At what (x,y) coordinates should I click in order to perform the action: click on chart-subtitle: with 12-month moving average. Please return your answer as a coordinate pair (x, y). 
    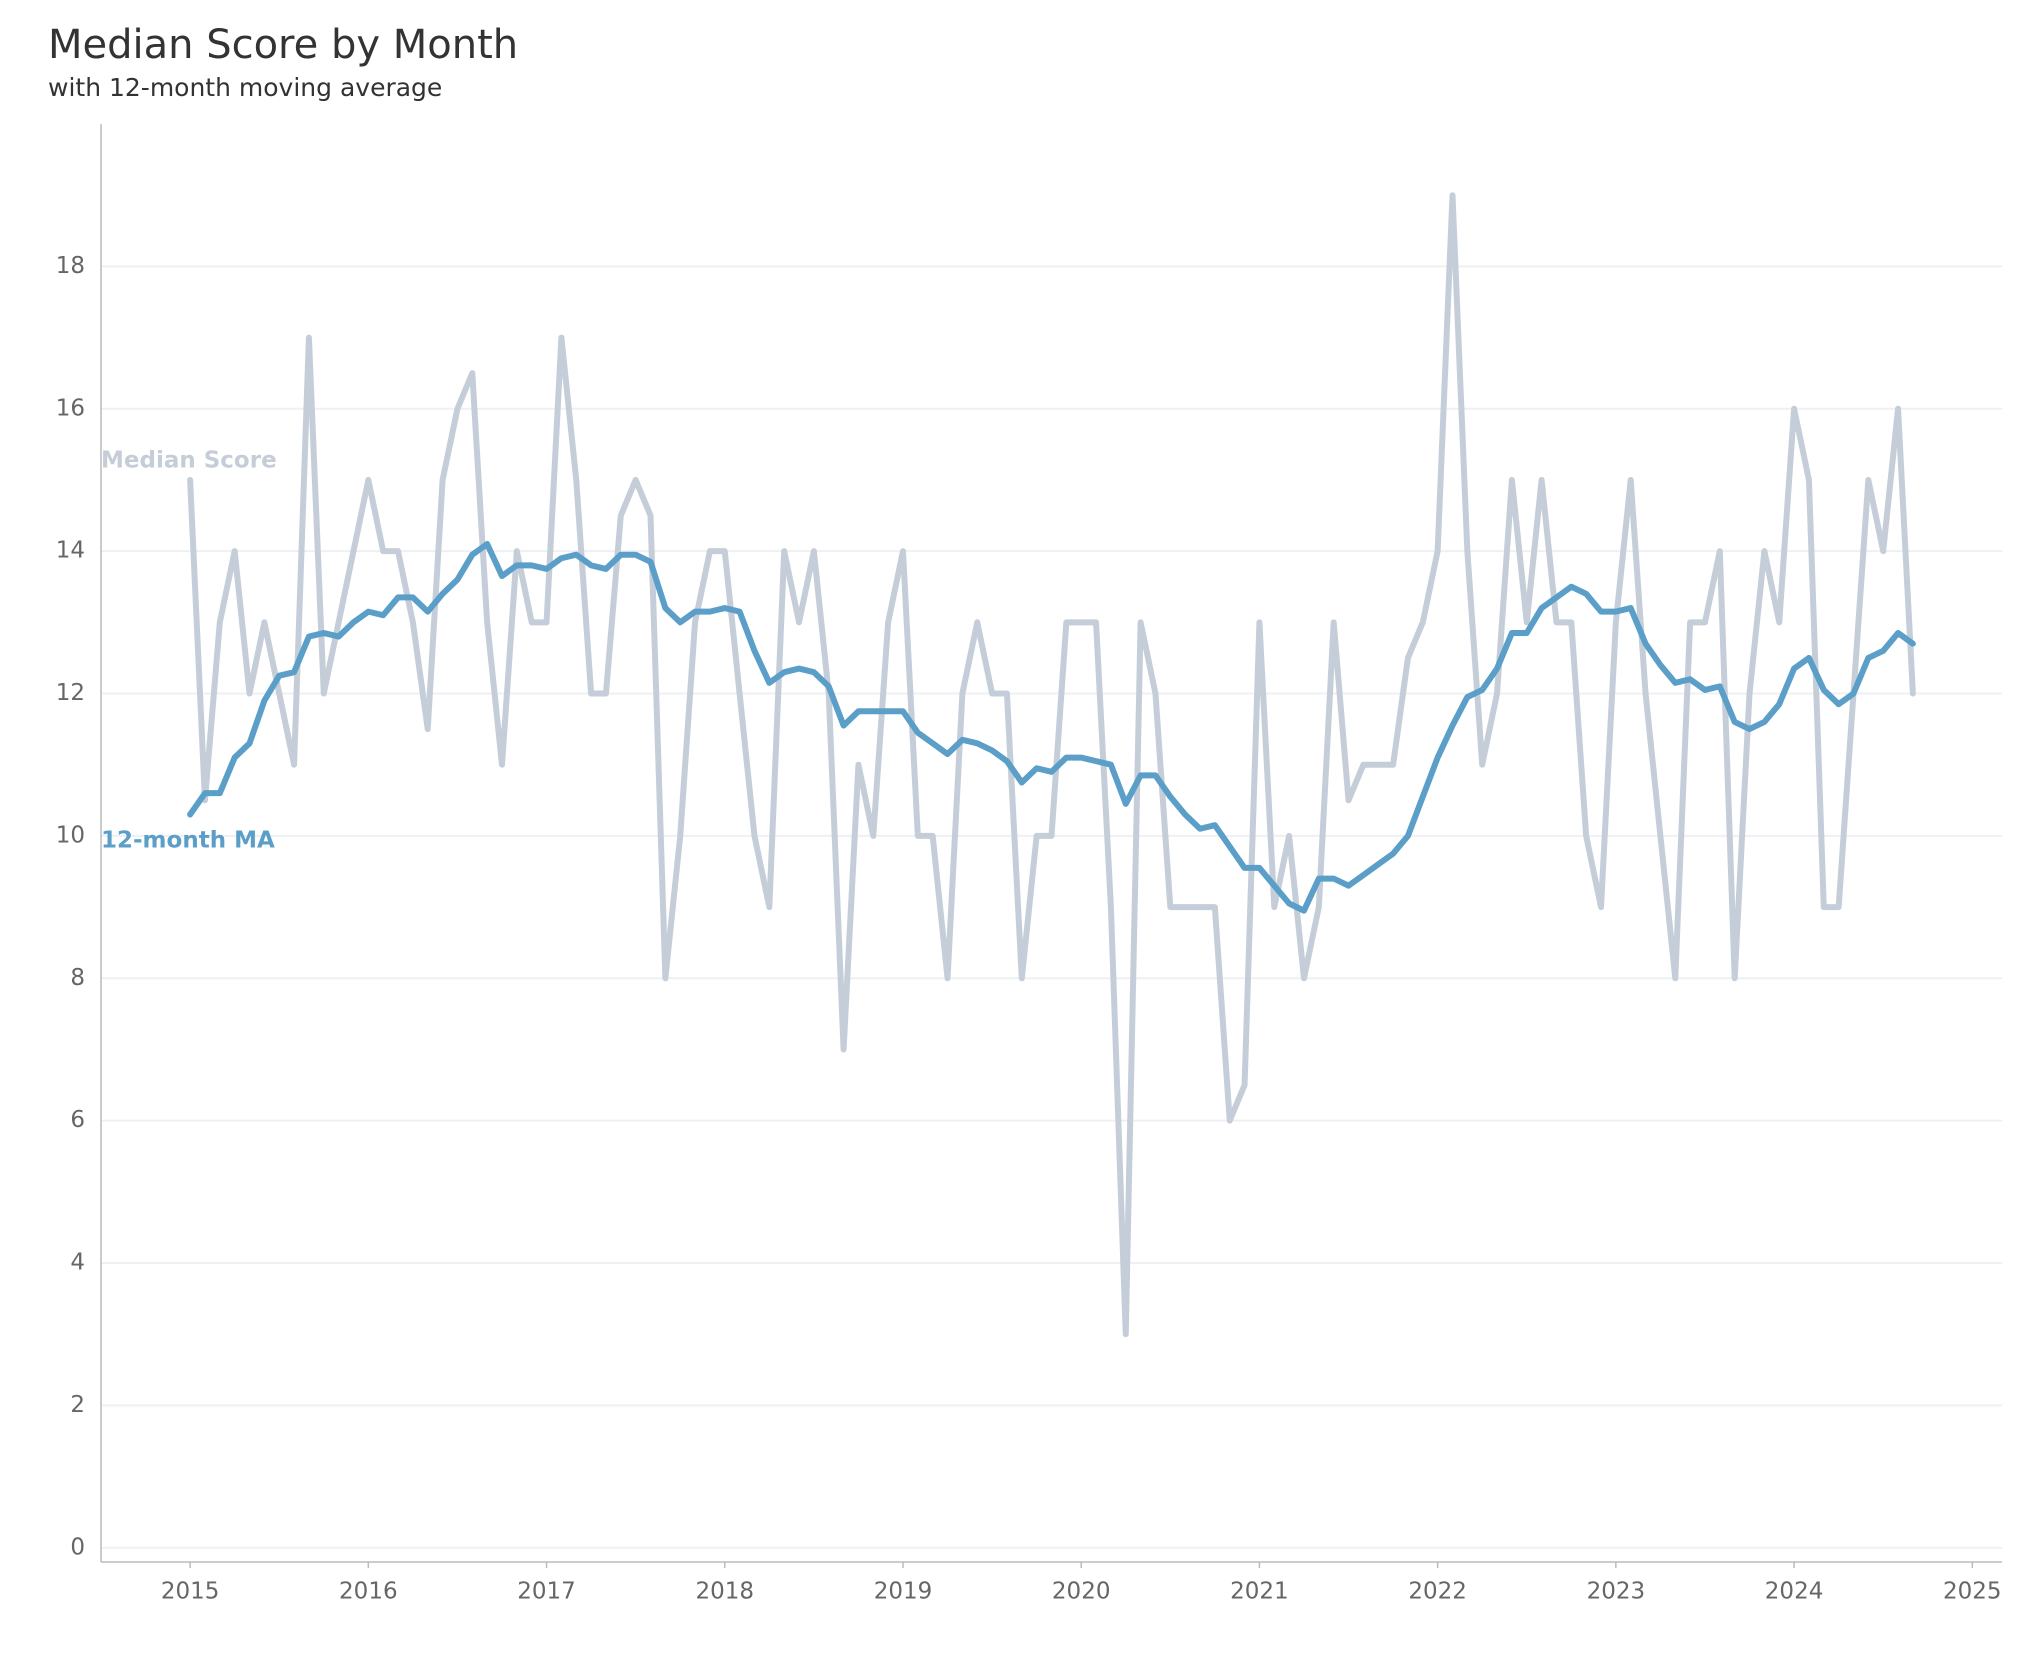
    Looking at the image, I should click on (245, 87).